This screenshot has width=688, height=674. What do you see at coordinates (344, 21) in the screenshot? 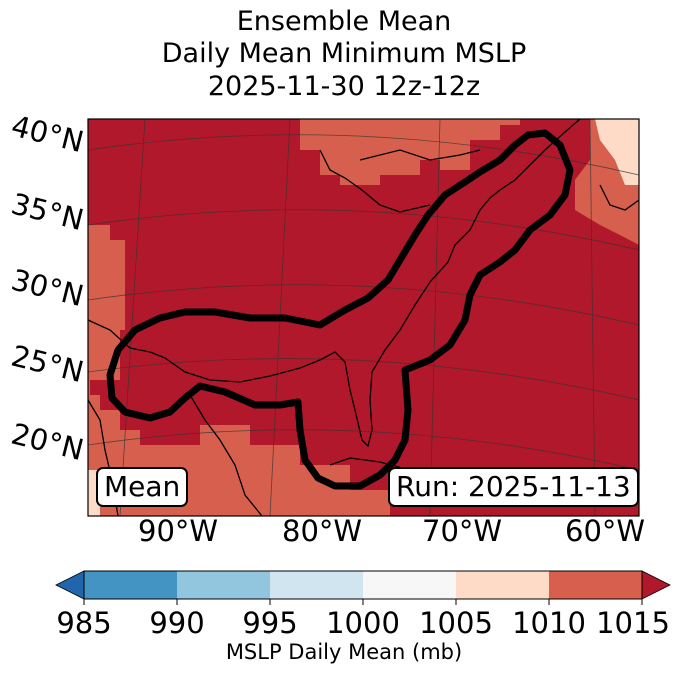
I see `title-line-1: Ensemble Mean` at bounding box center [344, 21].